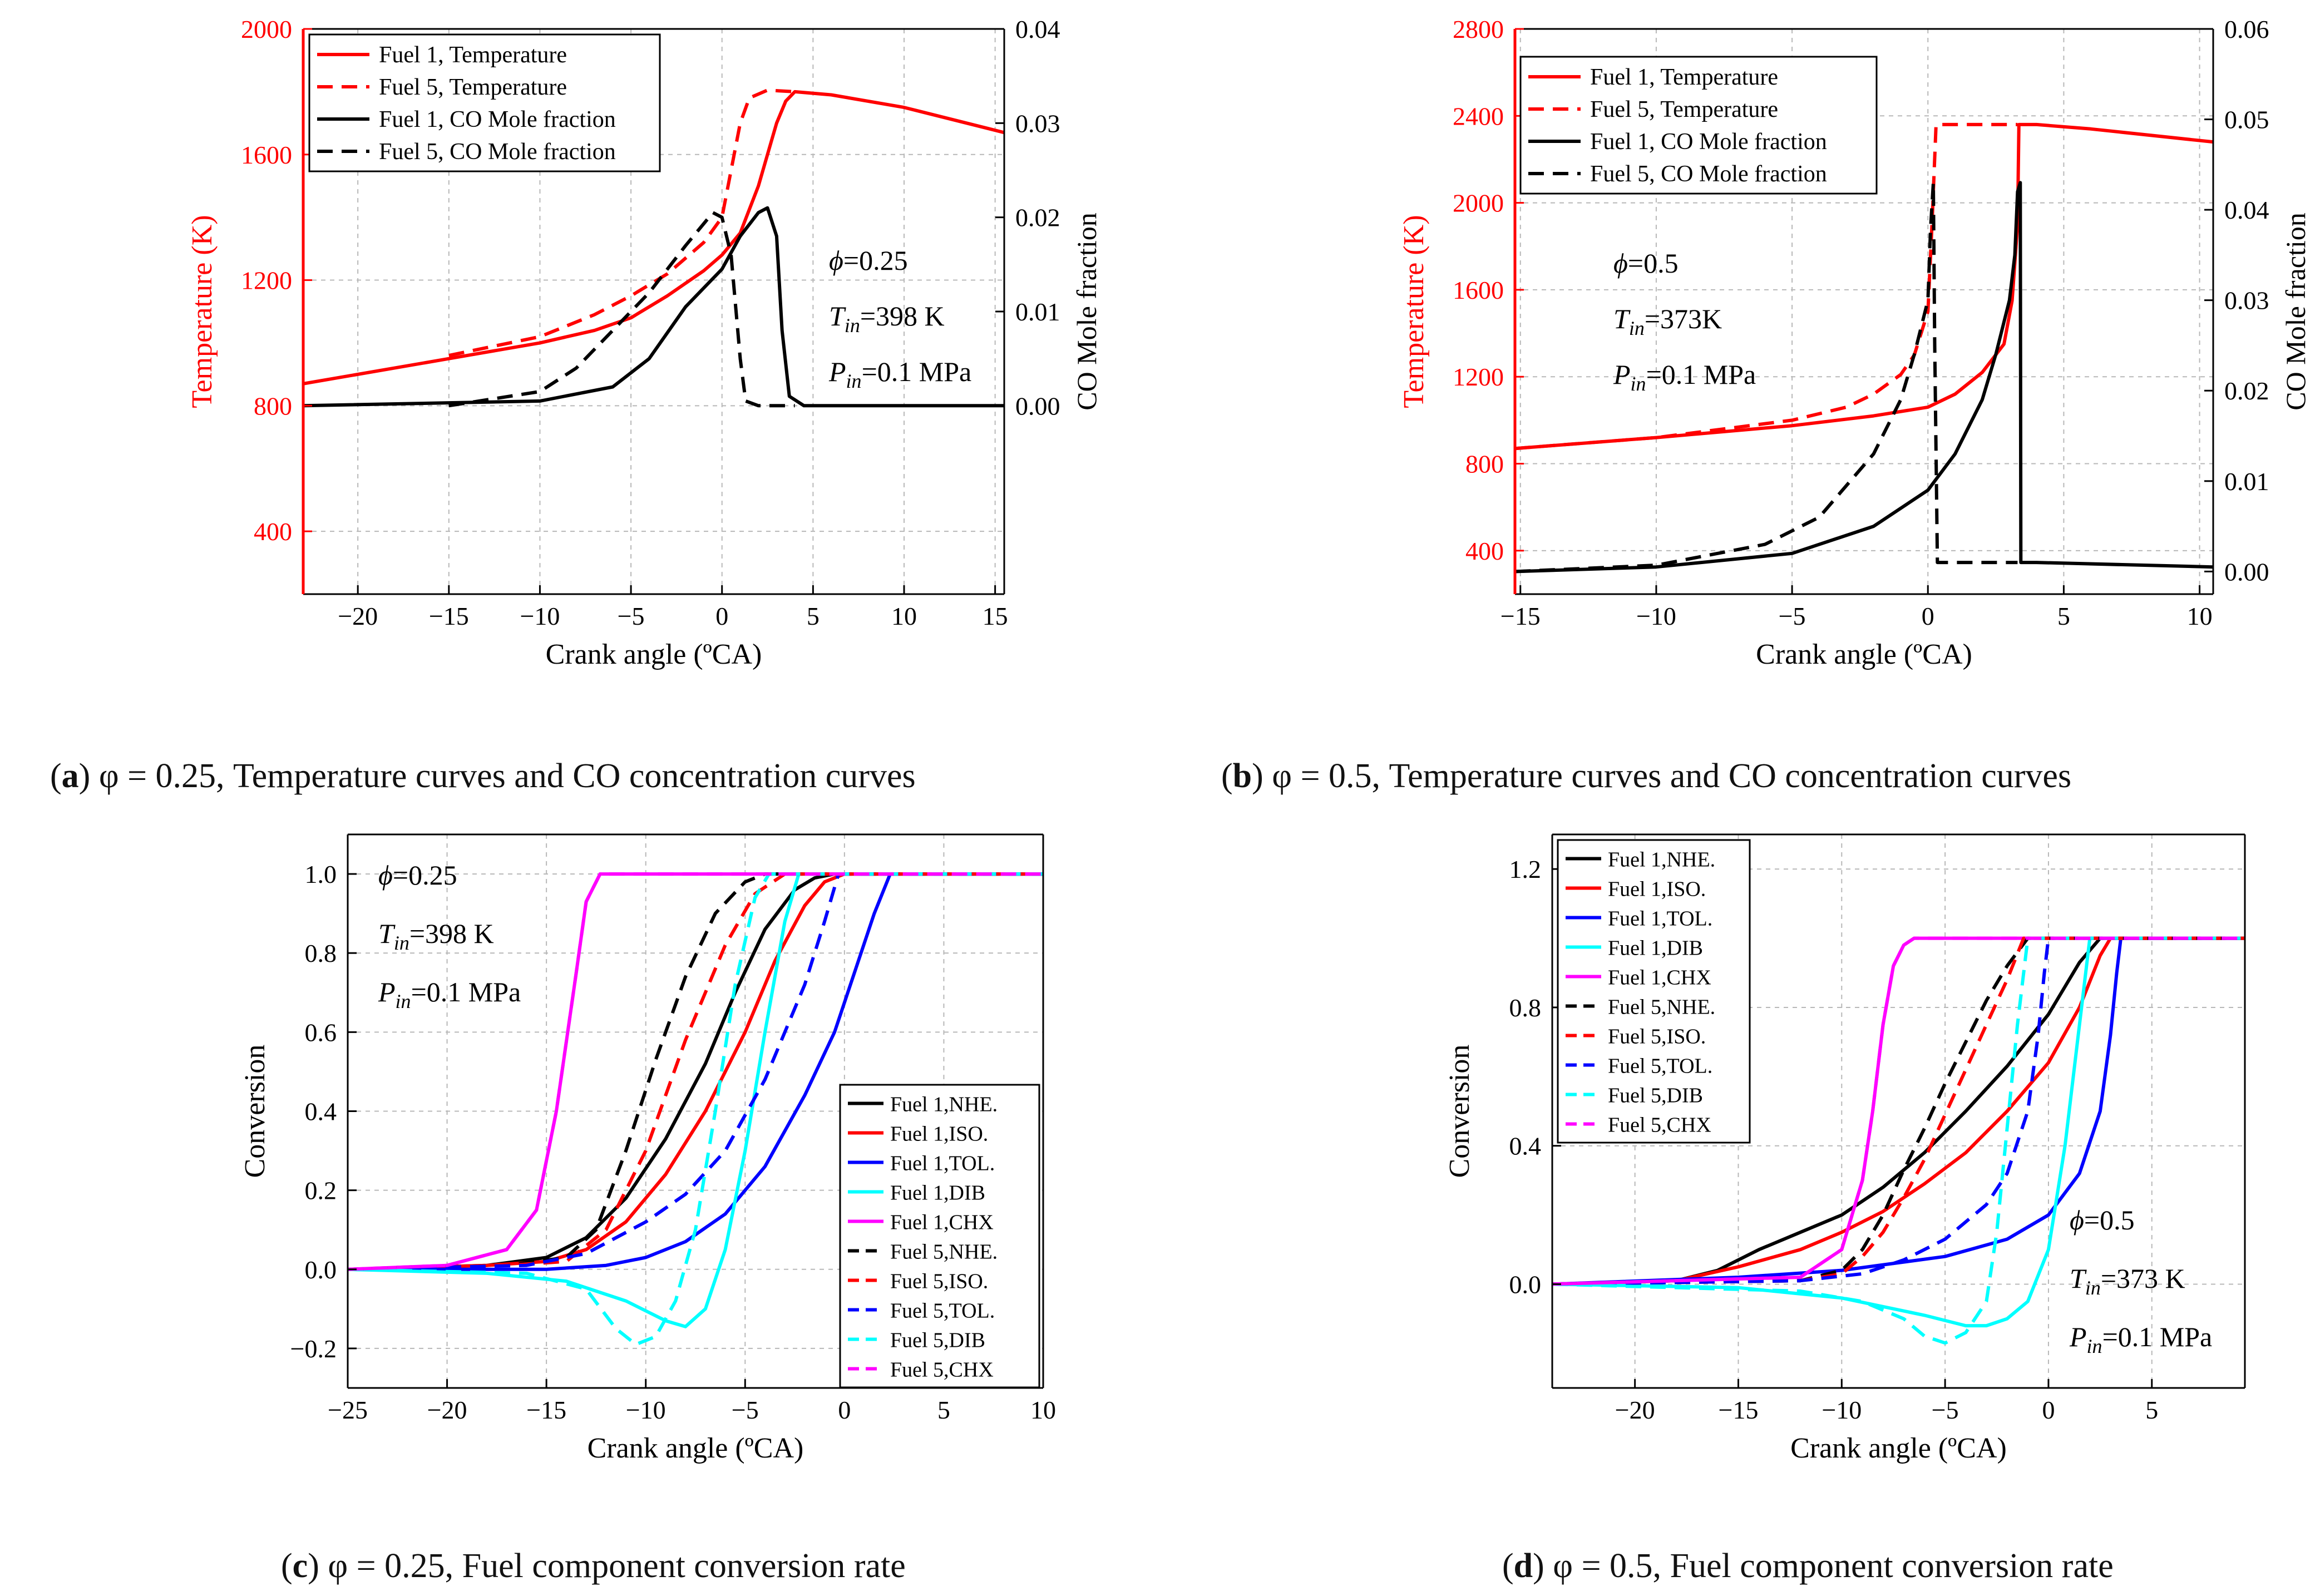 The height and width of the screenshot is (1596, 2320). What do you see at coordinates (1708, 174) in the screenshot?
I see `legend-label: Fuel 5, CO Mole fraction` at bounding box center [1708, 174].